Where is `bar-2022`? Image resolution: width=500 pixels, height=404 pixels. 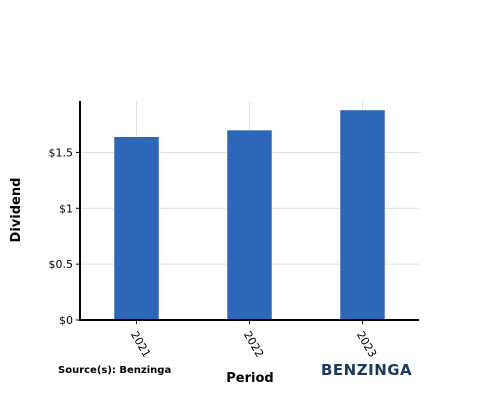 bar-2022 is located at coordinates (249, 225).